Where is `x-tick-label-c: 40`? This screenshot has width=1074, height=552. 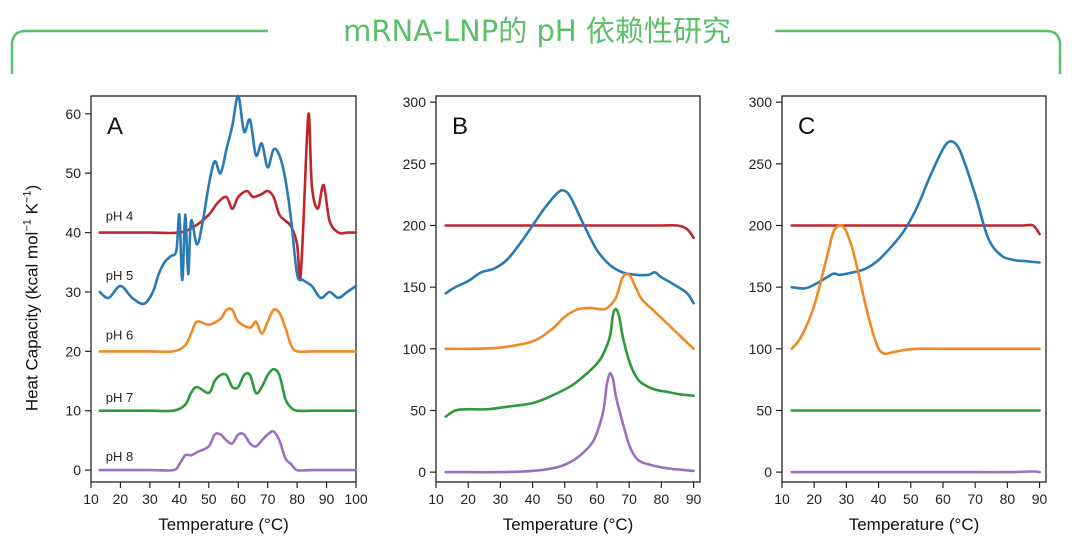 x-tick-label-c: 40 is located at coordinates (879, 499).